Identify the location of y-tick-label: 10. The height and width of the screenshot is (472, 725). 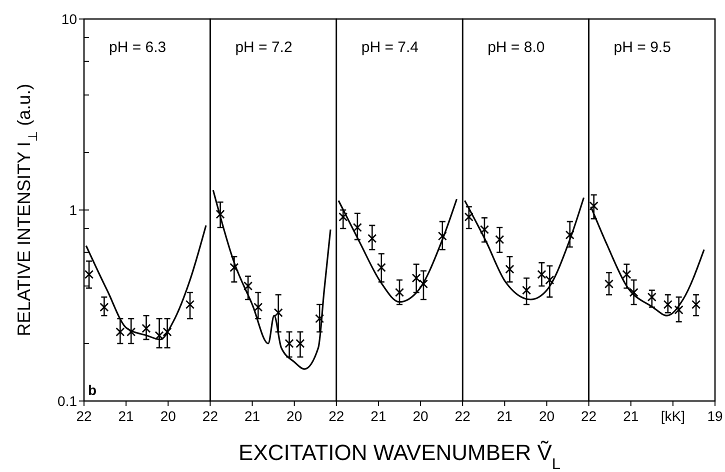
(69, 19).